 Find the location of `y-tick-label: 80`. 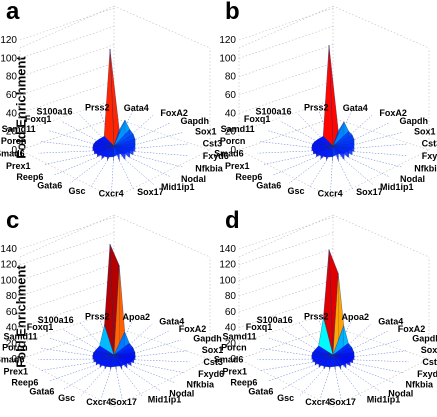

y-tick-label: 80 is located at coordinates (12, 77).